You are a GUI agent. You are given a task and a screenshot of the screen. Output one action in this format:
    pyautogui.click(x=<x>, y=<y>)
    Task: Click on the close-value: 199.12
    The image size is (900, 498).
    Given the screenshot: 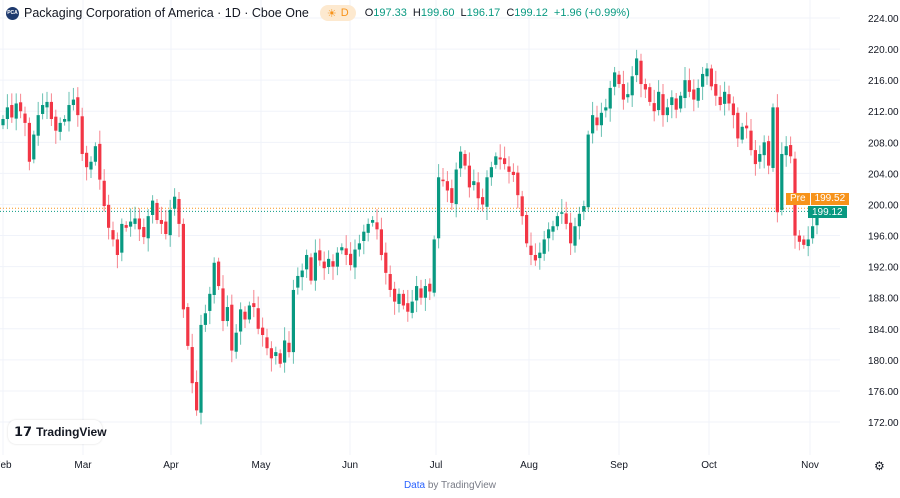 What is the action you would take?
    pyautogui.click(x=531, y=13)
    